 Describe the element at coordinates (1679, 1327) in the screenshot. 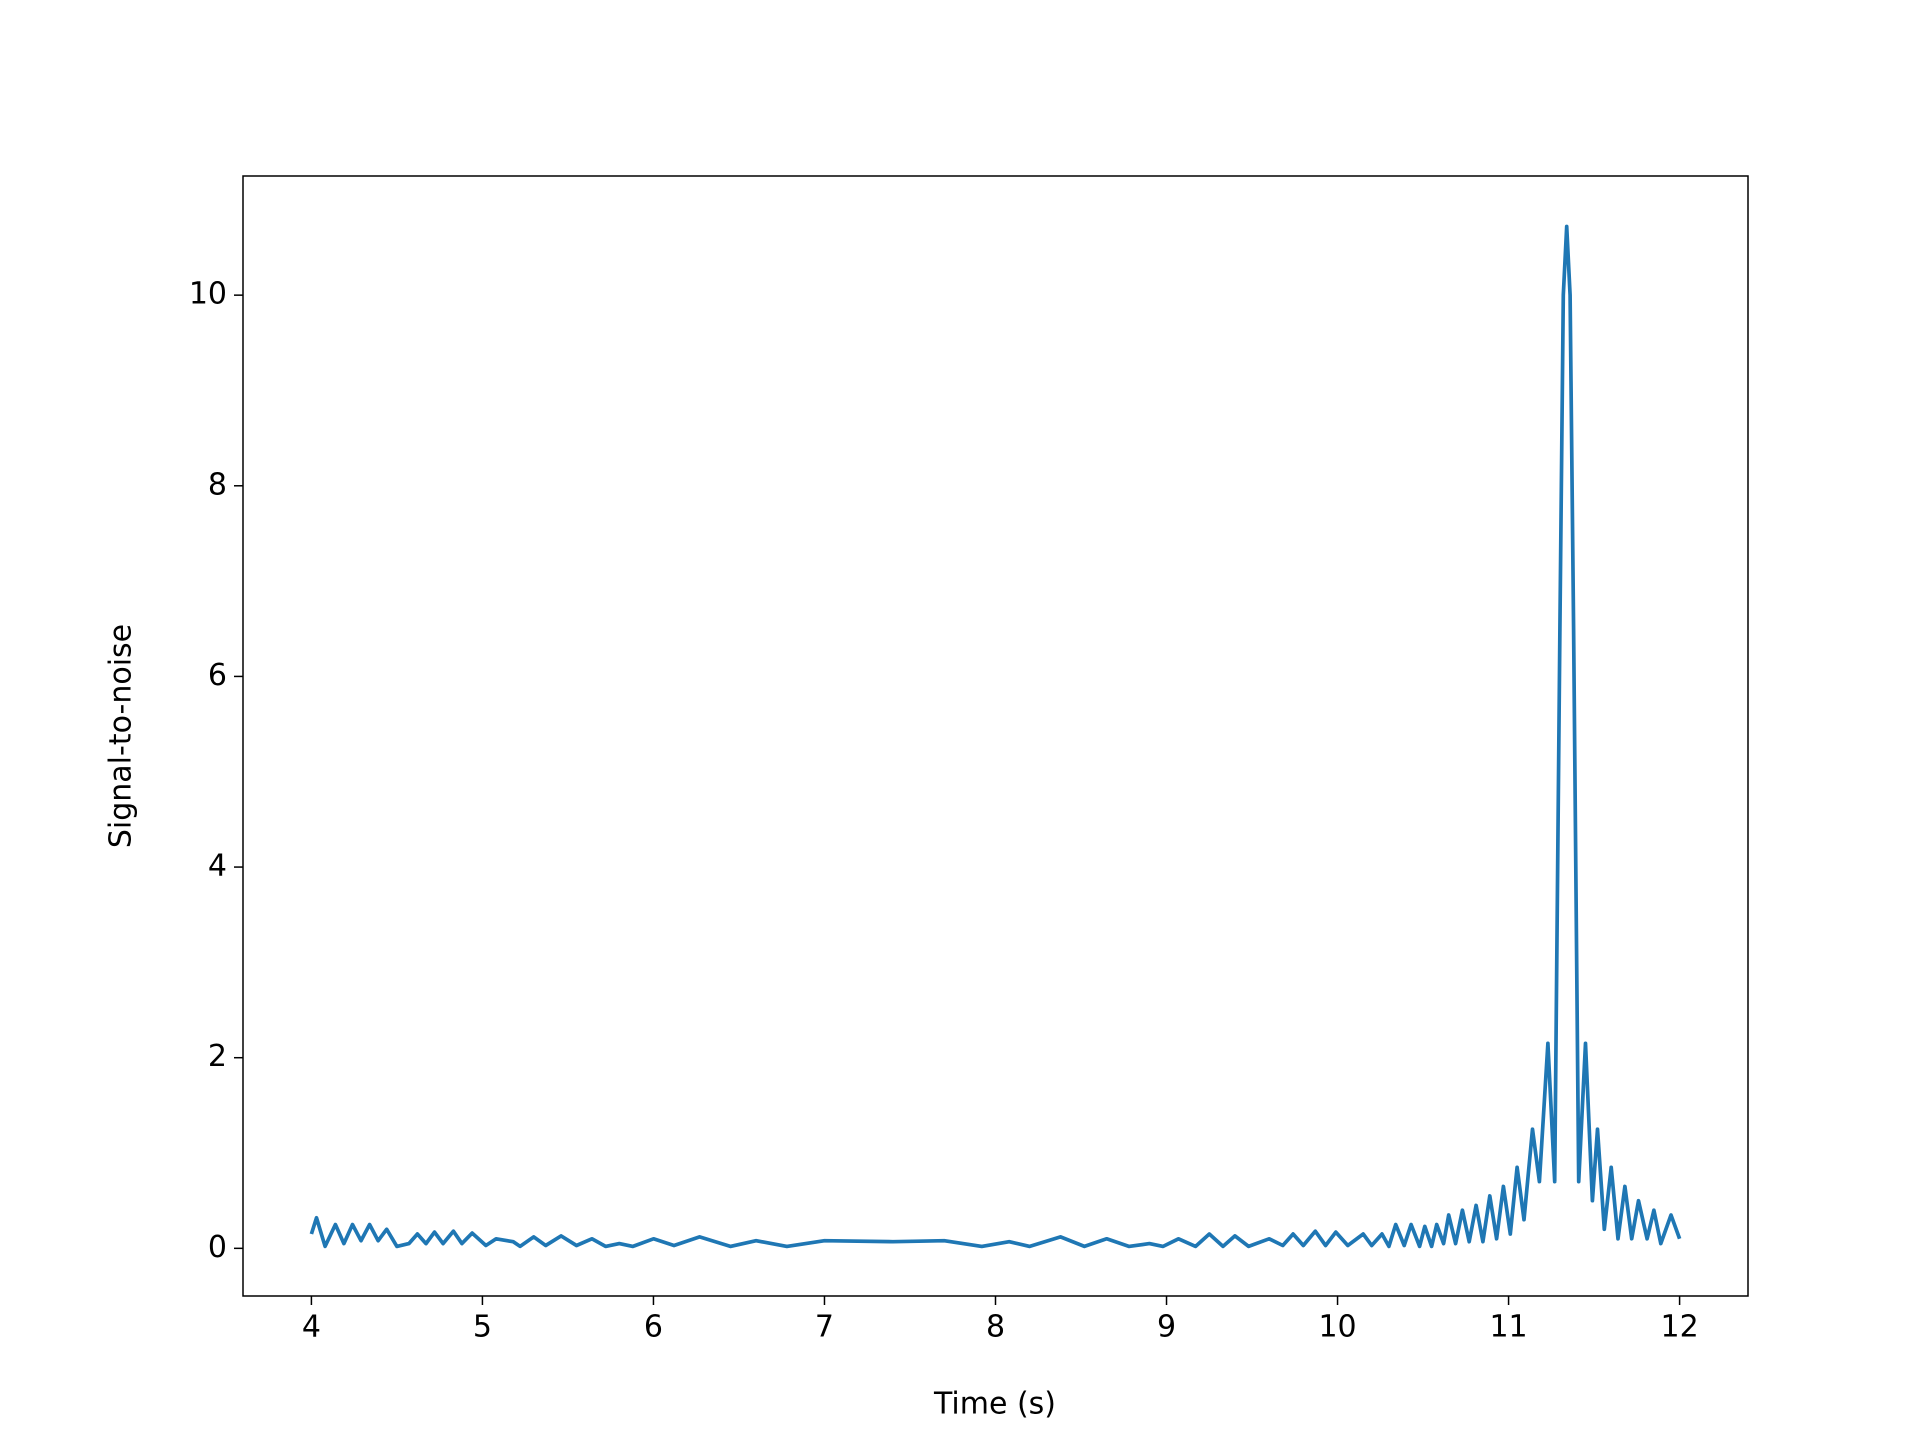

I see `x-tick-label: 12` at that location.